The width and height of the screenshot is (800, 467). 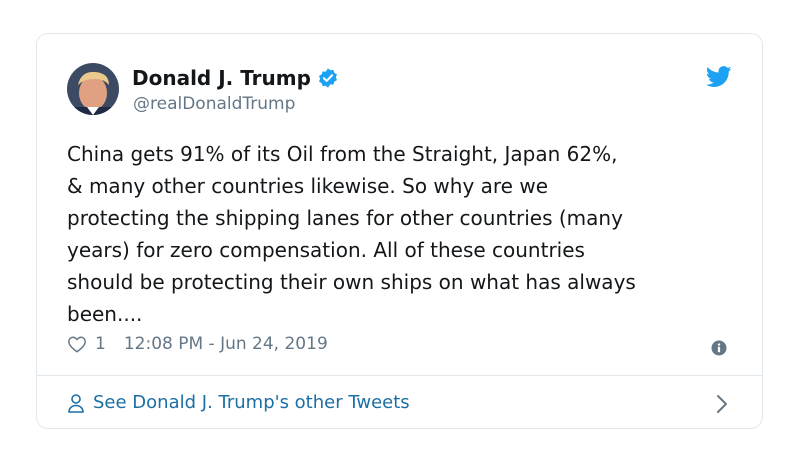 What do you see at coordinates (399, 375) in the screenshot?
I see `divider` at bounding box center [399, 375].